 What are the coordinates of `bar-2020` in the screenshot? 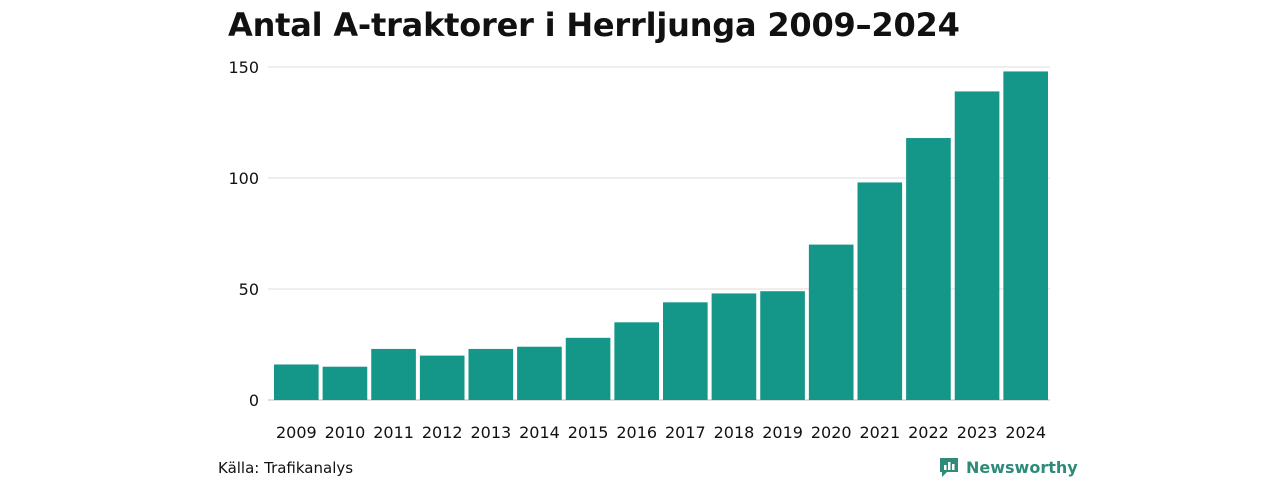 It's located at (831, 322).